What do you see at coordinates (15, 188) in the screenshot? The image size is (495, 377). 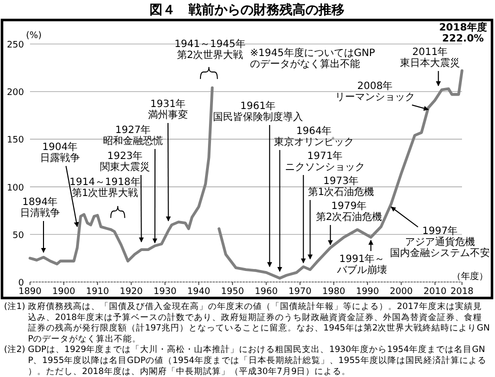 I see `ytick: 100` at bounding box center [15, 188].